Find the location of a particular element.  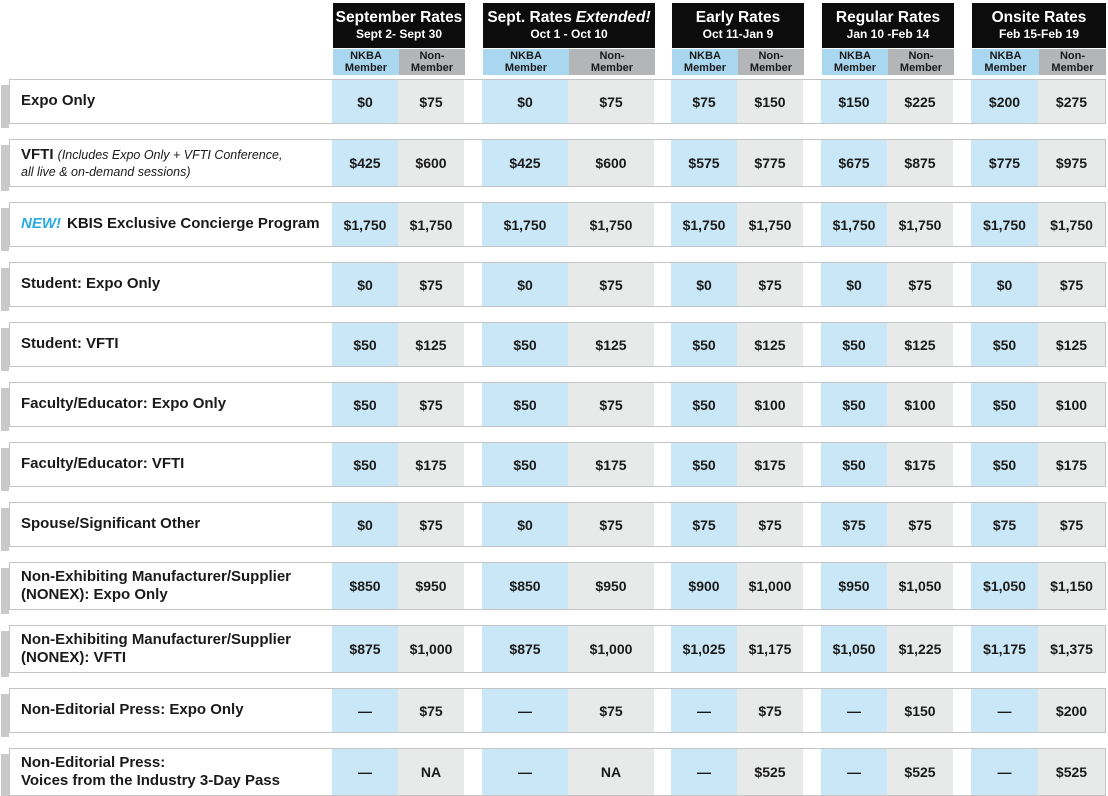

non-member-column-header-line2: Member is located at coordinates (612, 68).